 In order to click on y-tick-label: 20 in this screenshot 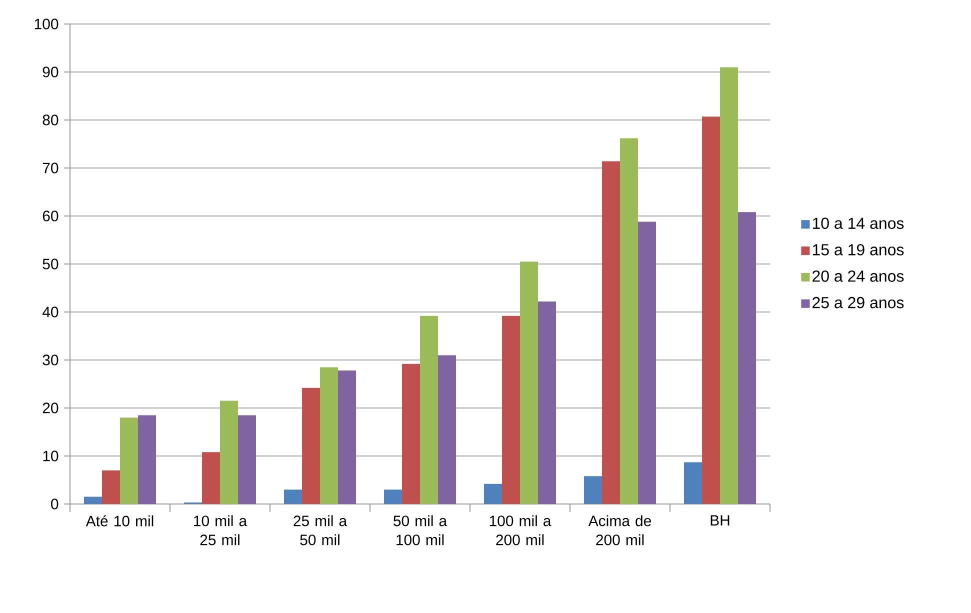, I will do `click(50, 408)`.